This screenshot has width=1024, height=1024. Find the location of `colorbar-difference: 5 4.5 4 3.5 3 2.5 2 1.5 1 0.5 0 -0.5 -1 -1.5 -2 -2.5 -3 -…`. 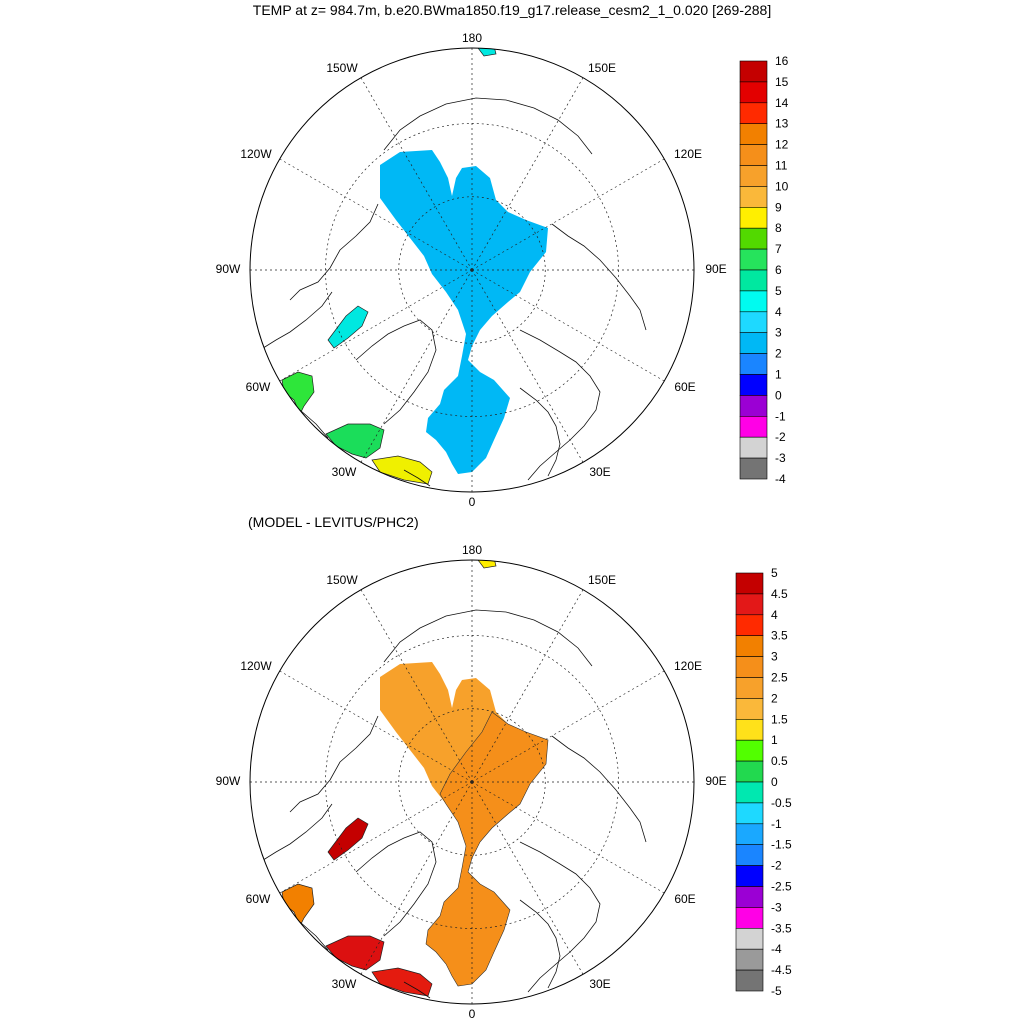

colorbar-difference: 5 4.5 4 3.5 3 2.5 2 1.5 1 0.5 0 -0.5 -1 -1.5 -2 -2.5 -3 -… is located at coordinates (763, 782).